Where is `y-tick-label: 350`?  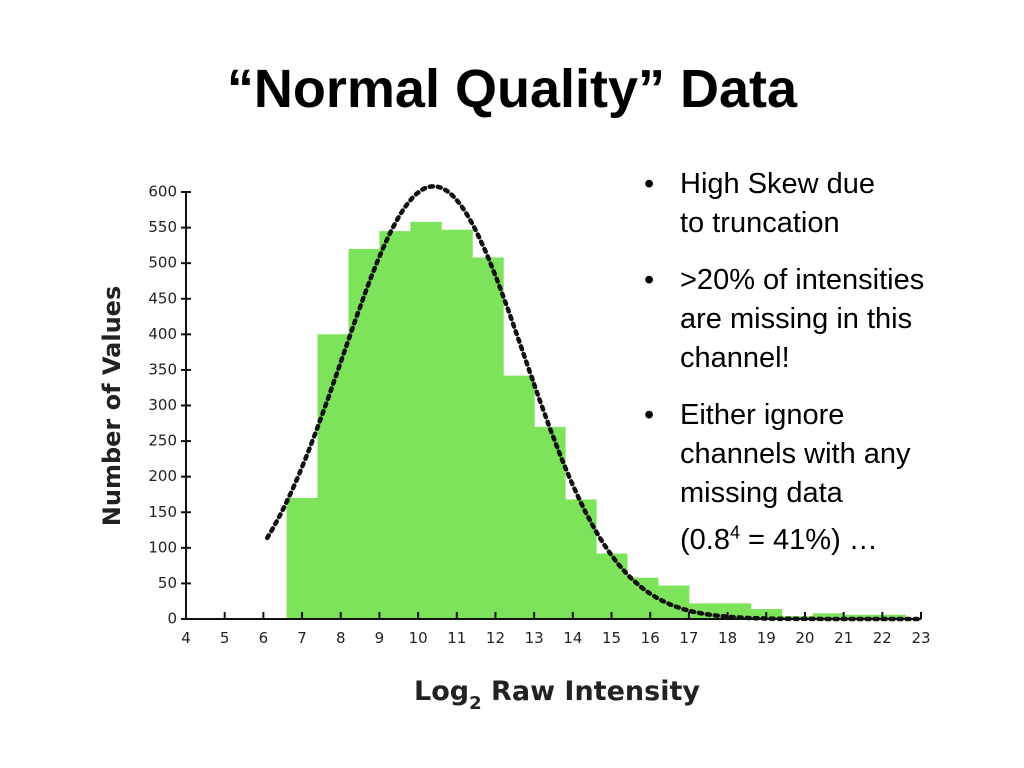
y-tick-label: 350 is located at coordinates (162, 369).